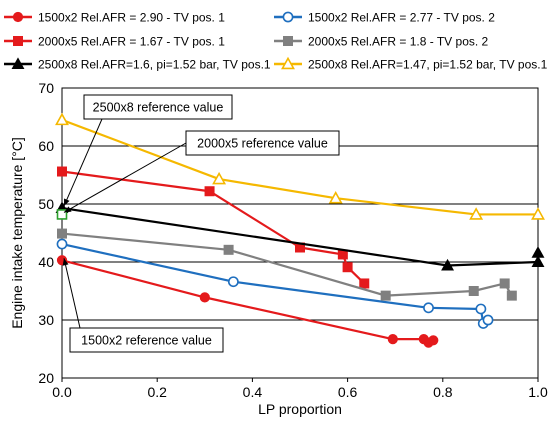 Image resolution: width=550 pixels, height=426 pixels. What do you see at coordinates (300, 389) in the screenshot?
I see `x-tick-labels: 0.0 0.2 0.4 0.6 0.8 1.0` at bounding box center [300, 389].